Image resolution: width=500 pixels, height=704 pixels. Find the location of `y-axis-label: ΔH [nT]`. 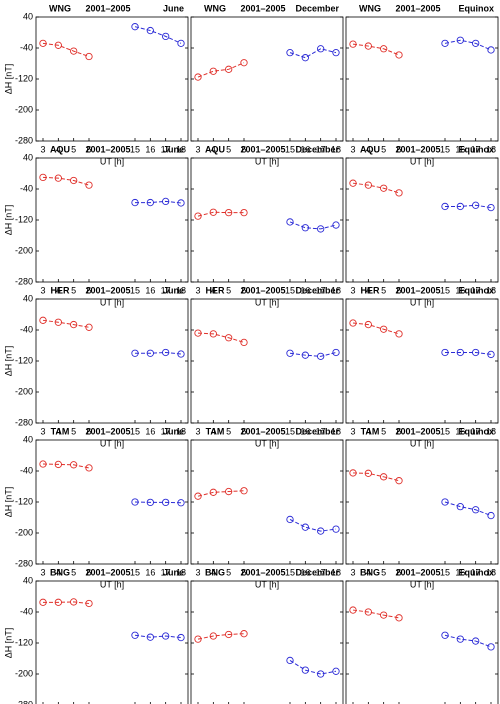

y-axis-label: ΔH [nT] is located at coordinates (8, 79).